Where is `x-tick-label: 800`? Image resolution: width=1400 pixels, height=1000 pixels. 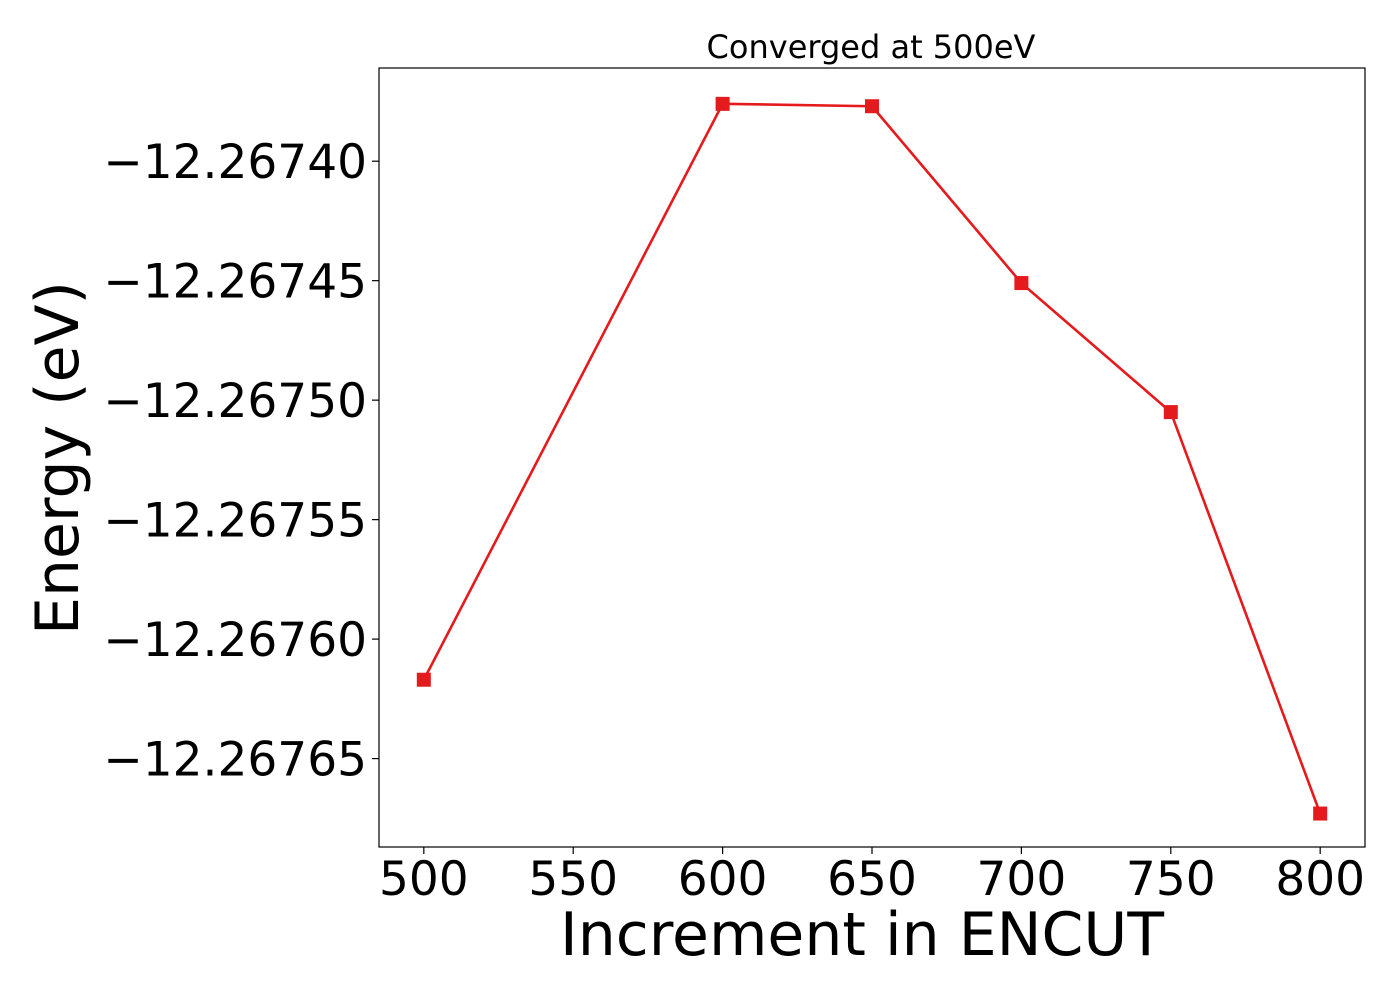
x-tick-label: 800 is located at coordinates (1320, 879).